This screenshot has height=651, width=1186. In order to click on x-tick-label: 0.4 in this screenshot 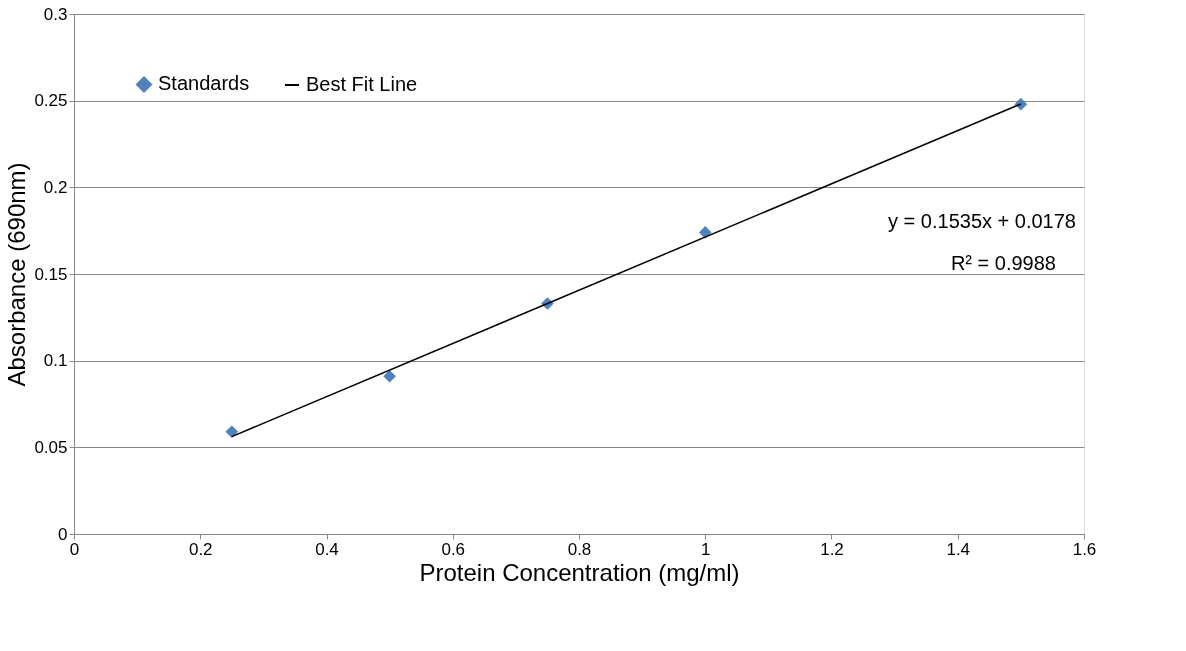, I will do `click(327, 549)`.